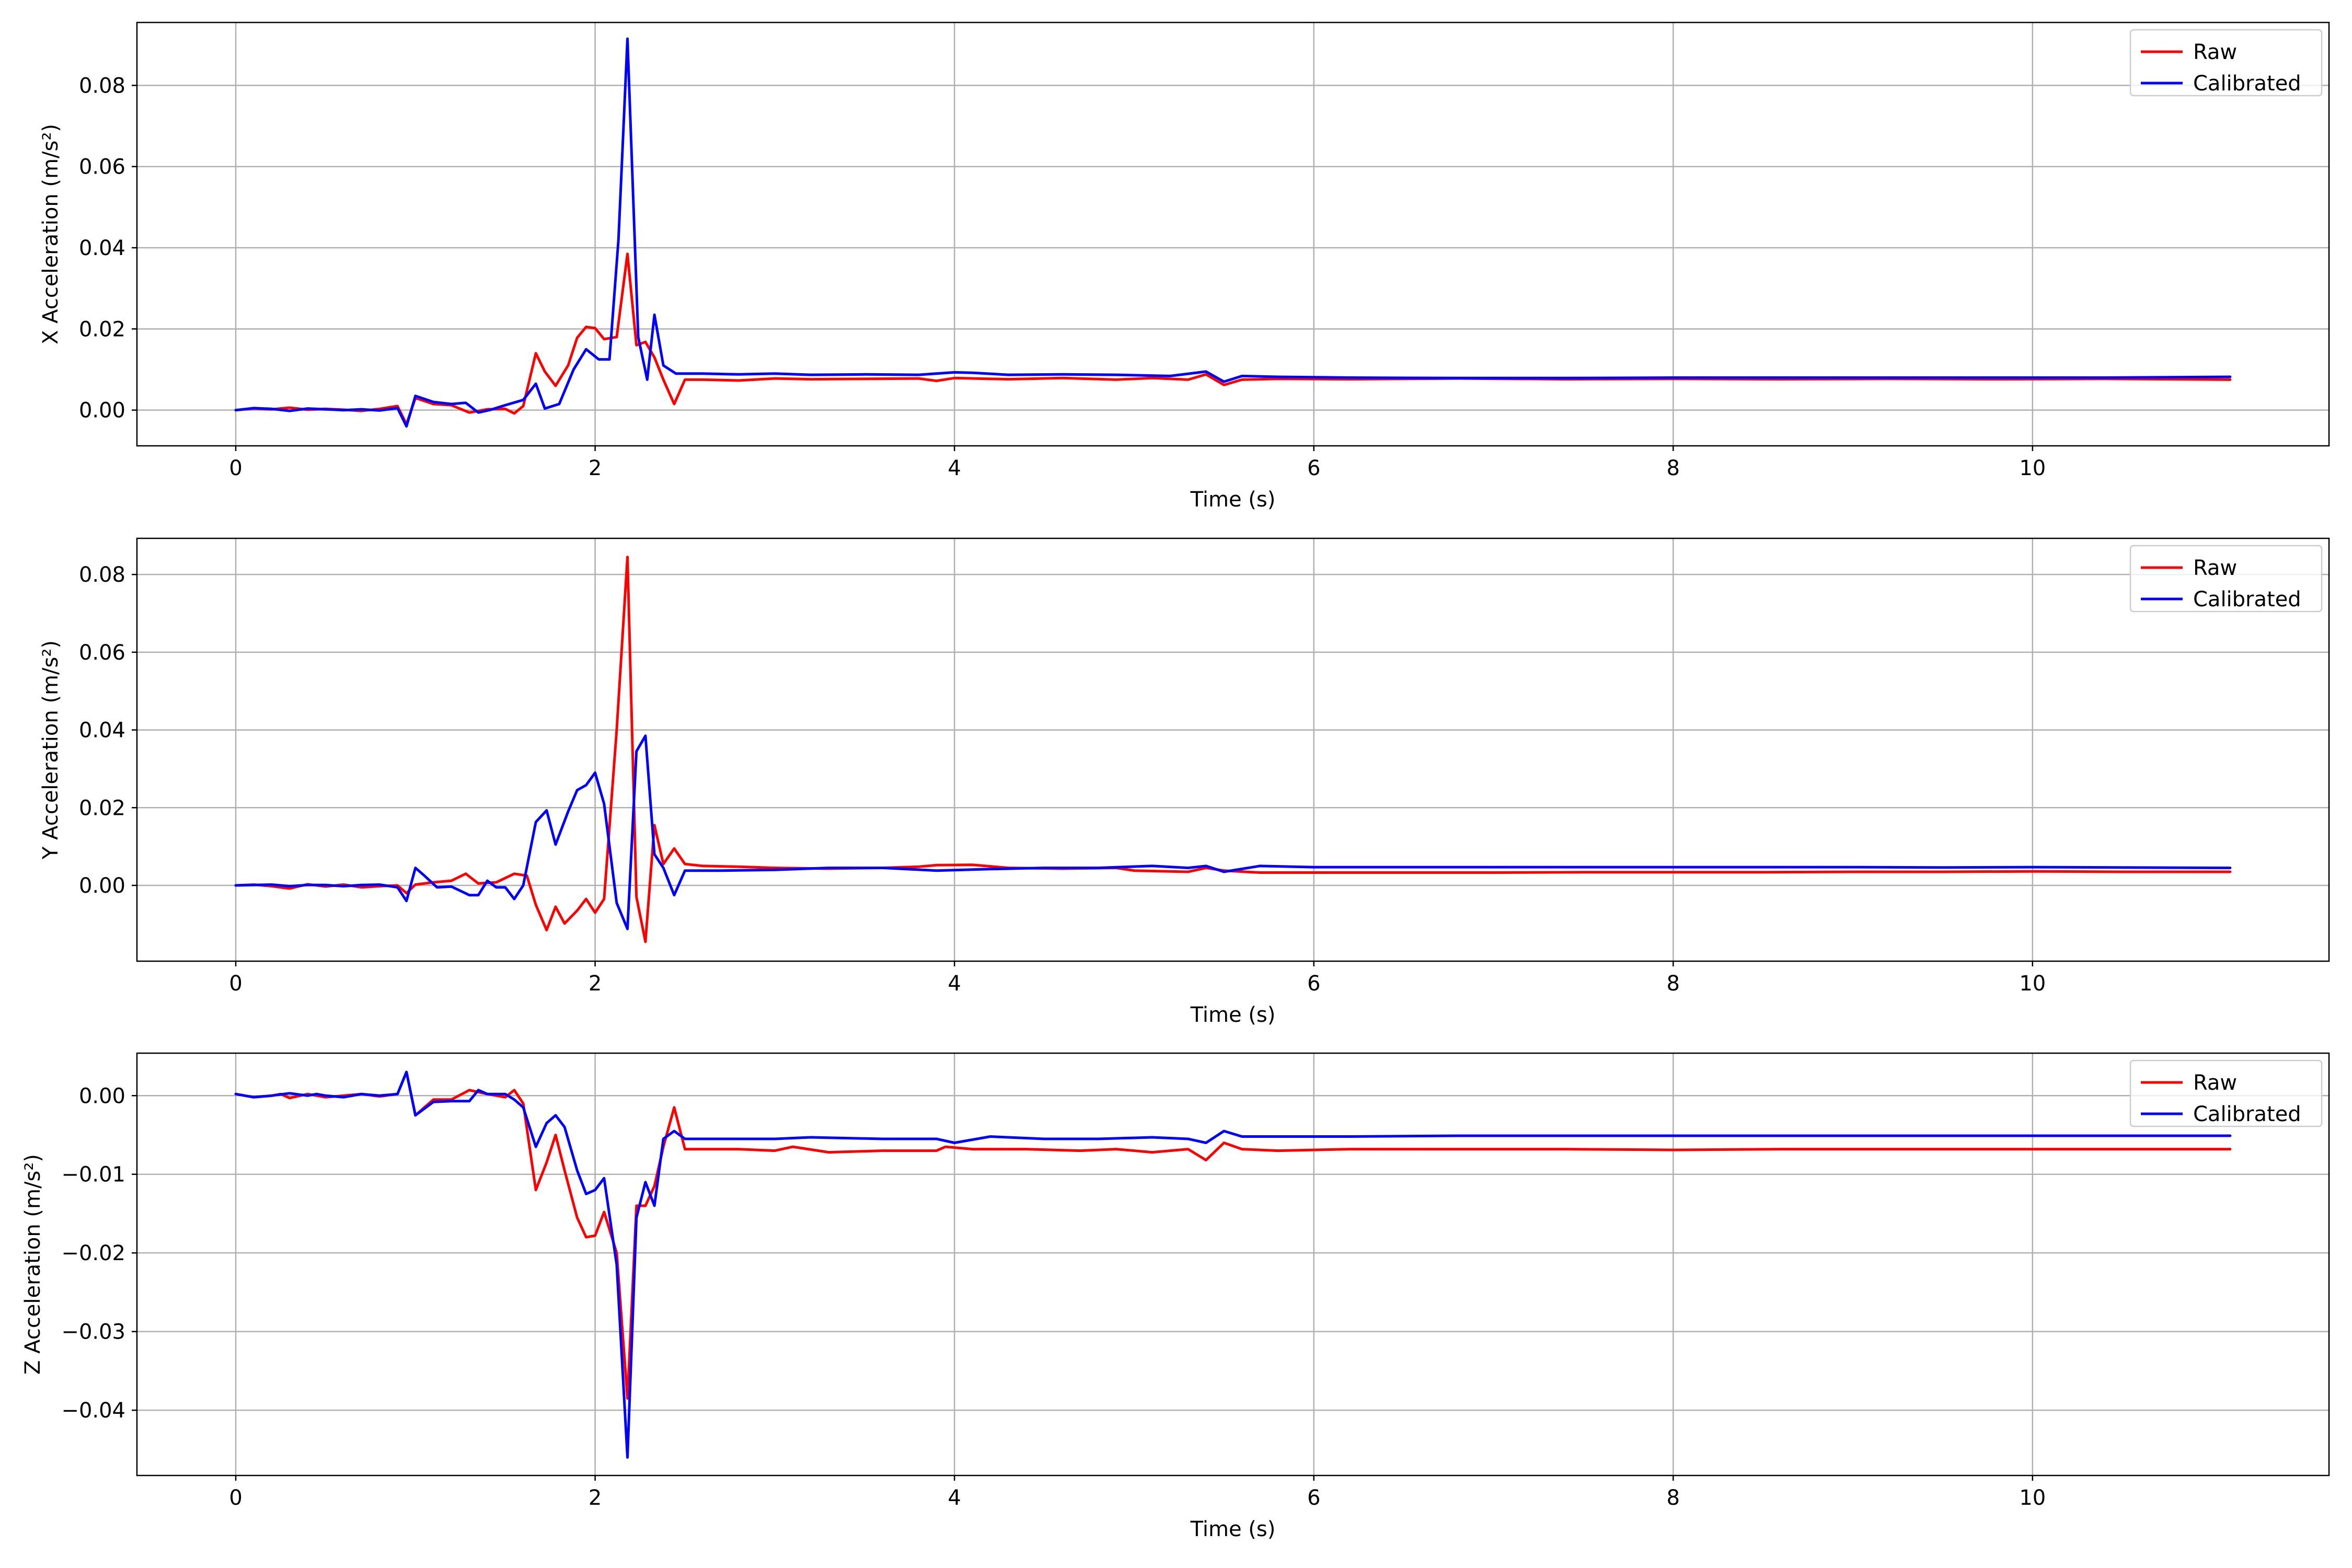 The height and width of the screenshot is (1568, 2352). Describe the element at coordinates (51, 750) in the screenshot. I see `y-axis-label: Y Acceleration (m/s²)` at that location.